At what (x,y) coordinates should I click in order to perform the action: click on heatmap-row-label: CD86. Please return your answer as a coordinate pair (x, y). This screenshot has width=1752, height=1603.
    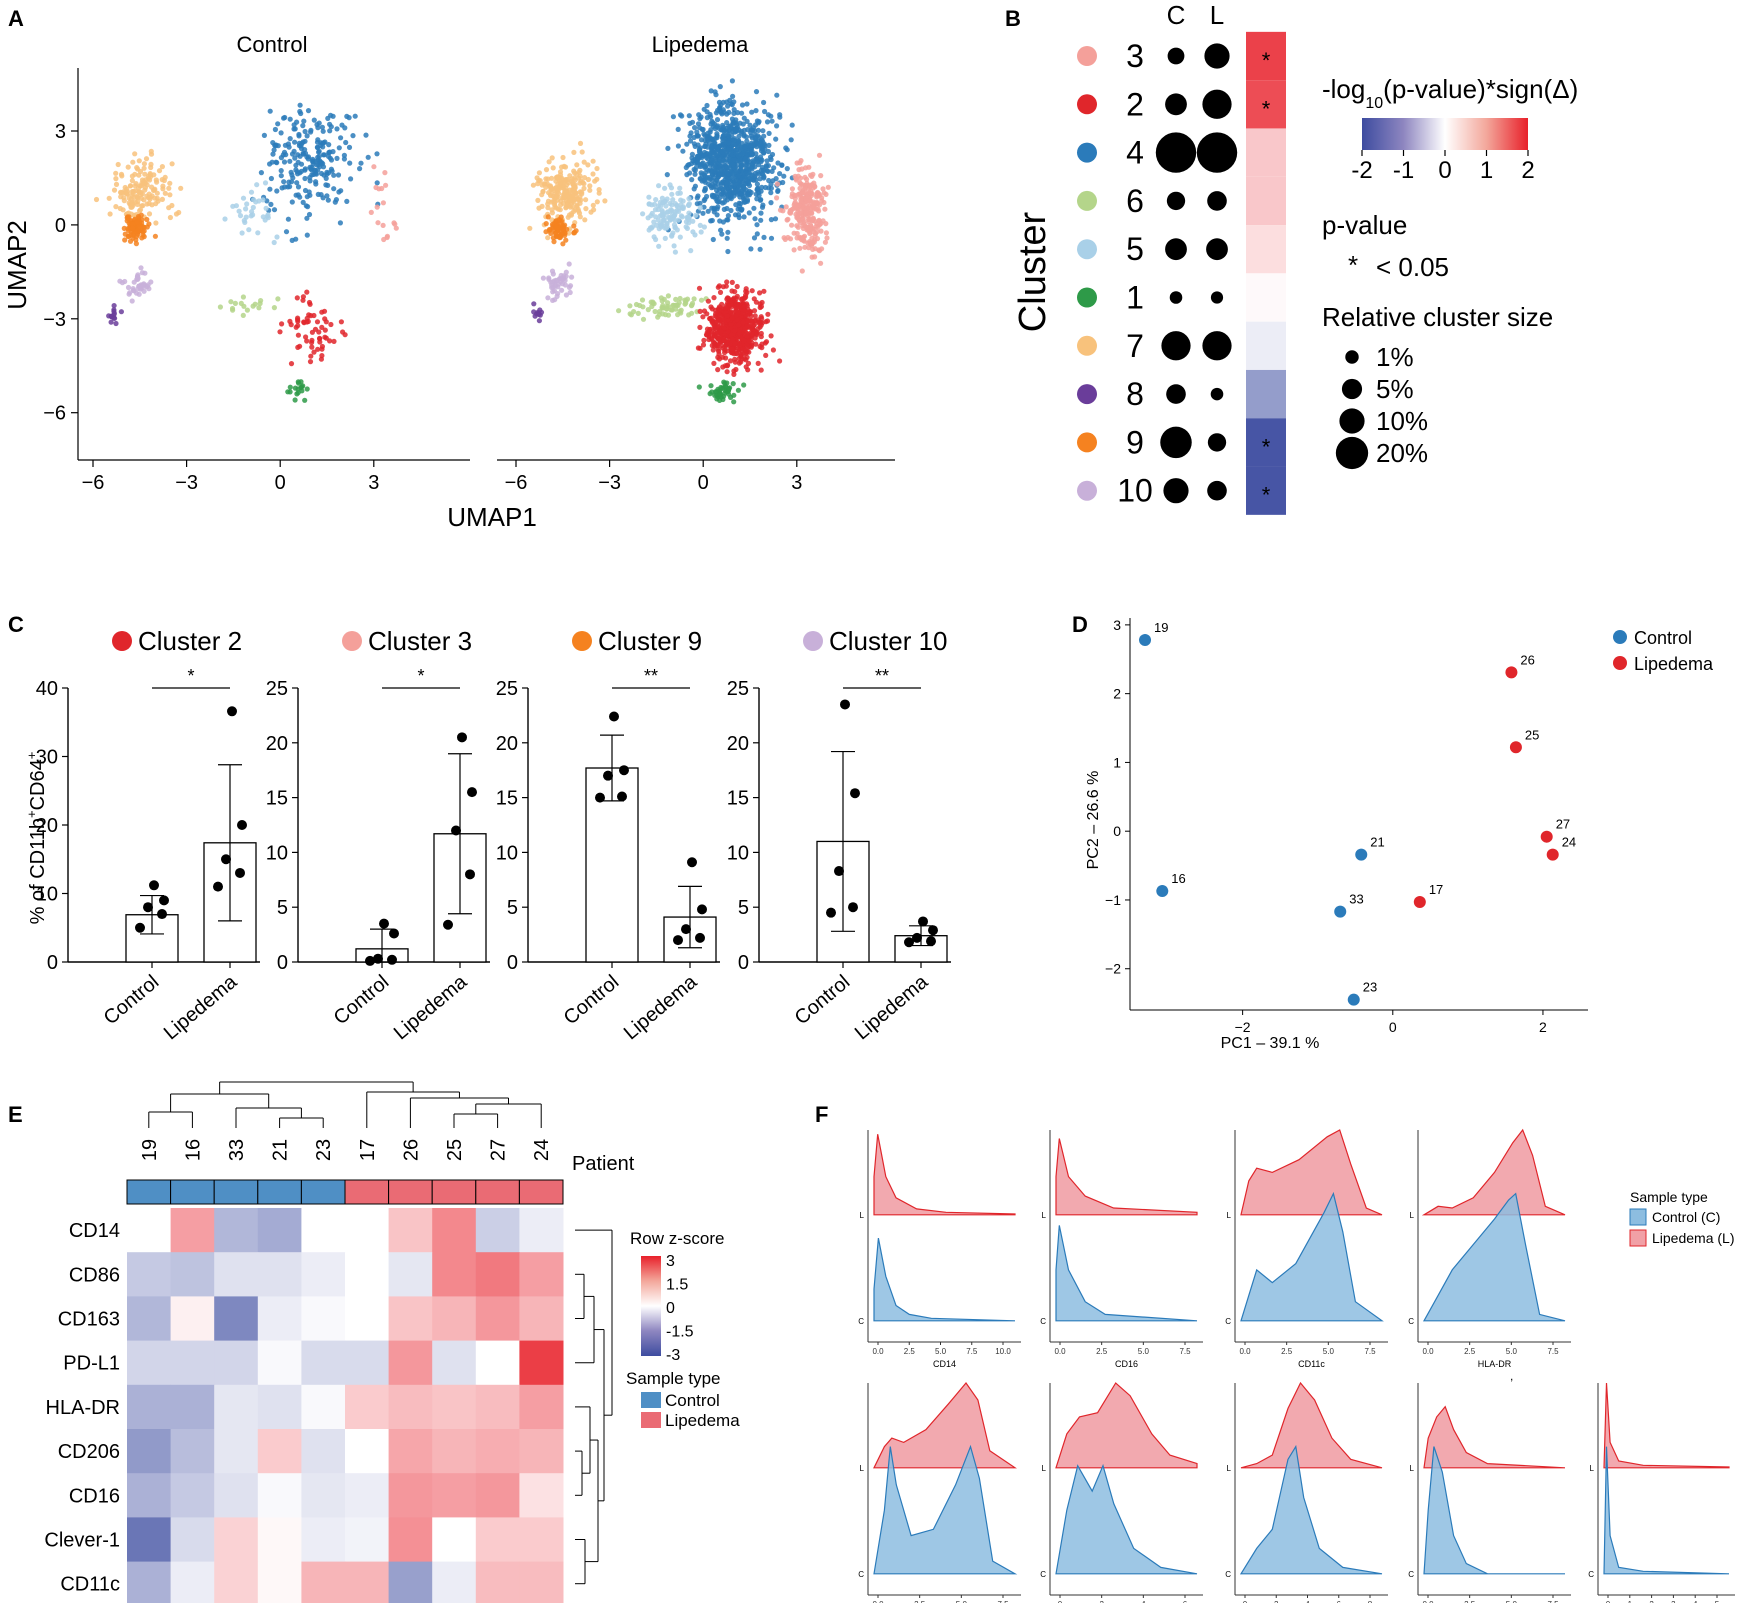
    Looking at the image, I should click on (94, 1275).